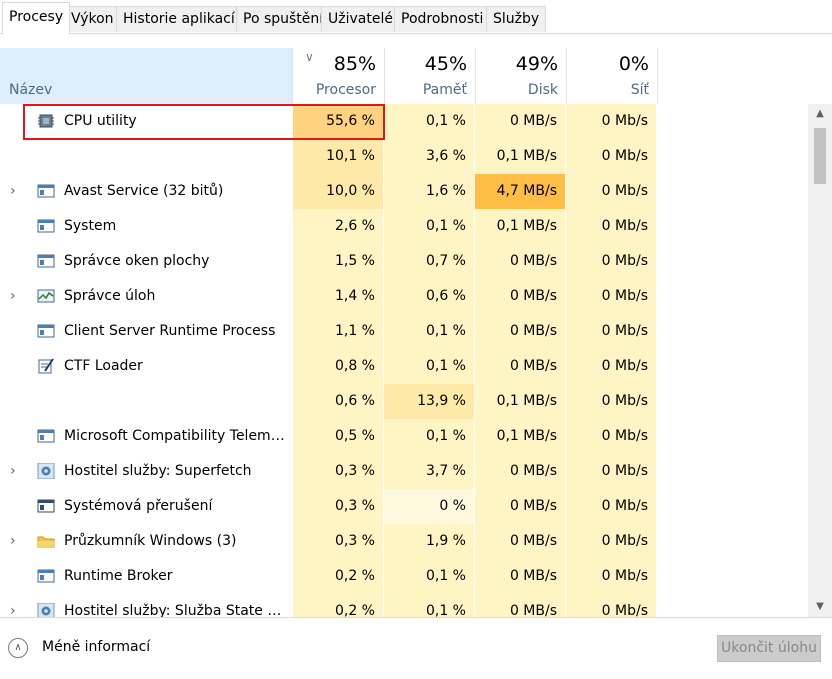 The image size is (832, 679). What do you see at coordinates (146, 76) in the screenshot?
I see `column-name: Název` at bounding box center [146, 76].